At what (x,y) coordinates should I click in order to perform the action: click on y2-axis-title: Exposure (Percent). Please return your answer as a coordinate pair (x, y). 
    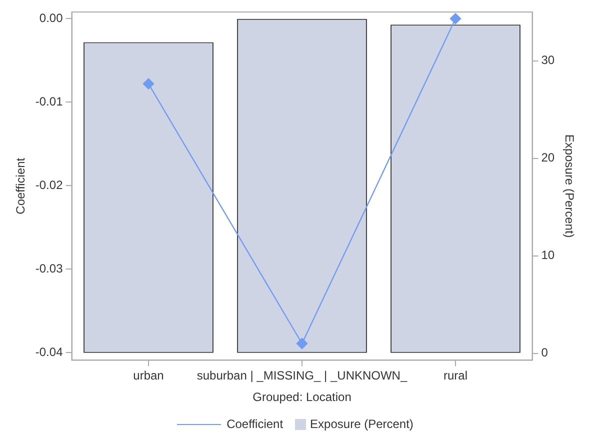
    Looking at the image, I should click on (569, 186).